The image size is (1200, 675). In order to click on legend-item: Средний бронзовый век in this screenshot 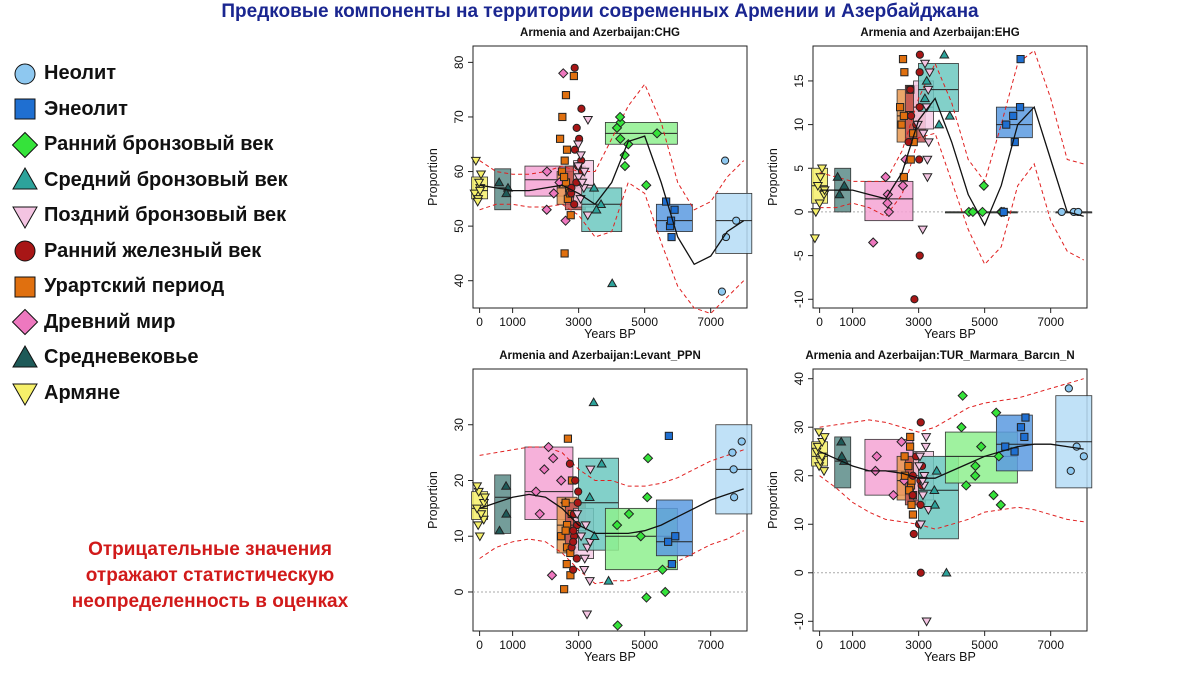, I will do `click(149, 181)`.